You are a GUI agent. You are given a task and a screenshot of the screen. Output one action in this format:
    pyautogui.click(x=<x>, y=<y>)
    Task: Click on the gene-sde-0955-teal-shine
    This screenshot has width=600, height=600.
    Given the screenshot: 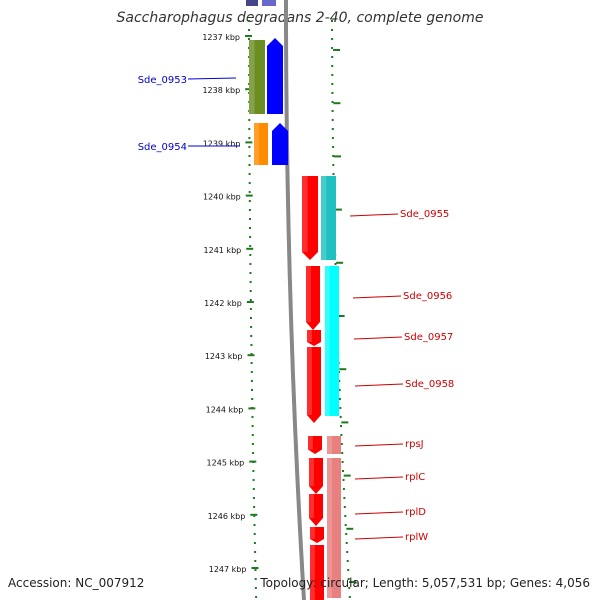 What is the action you would take?
    pyautogui.click(x=324, y=218)
    